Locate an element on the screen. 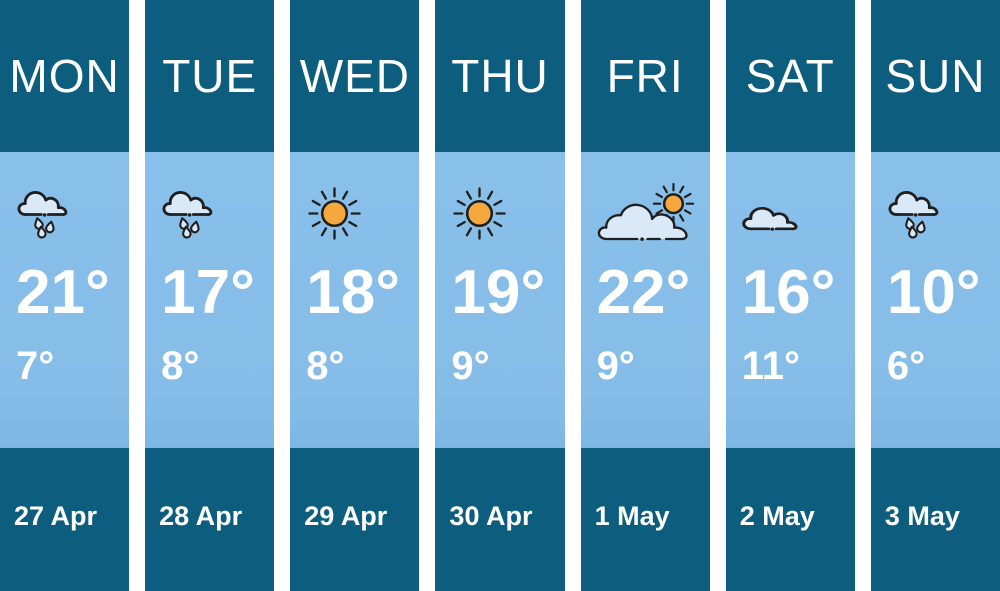 The width and height of the screenshot is (1000, 591). forecast-column-tue: TUE 17° 8° 28 Apr is located at coordinates (210, 295).